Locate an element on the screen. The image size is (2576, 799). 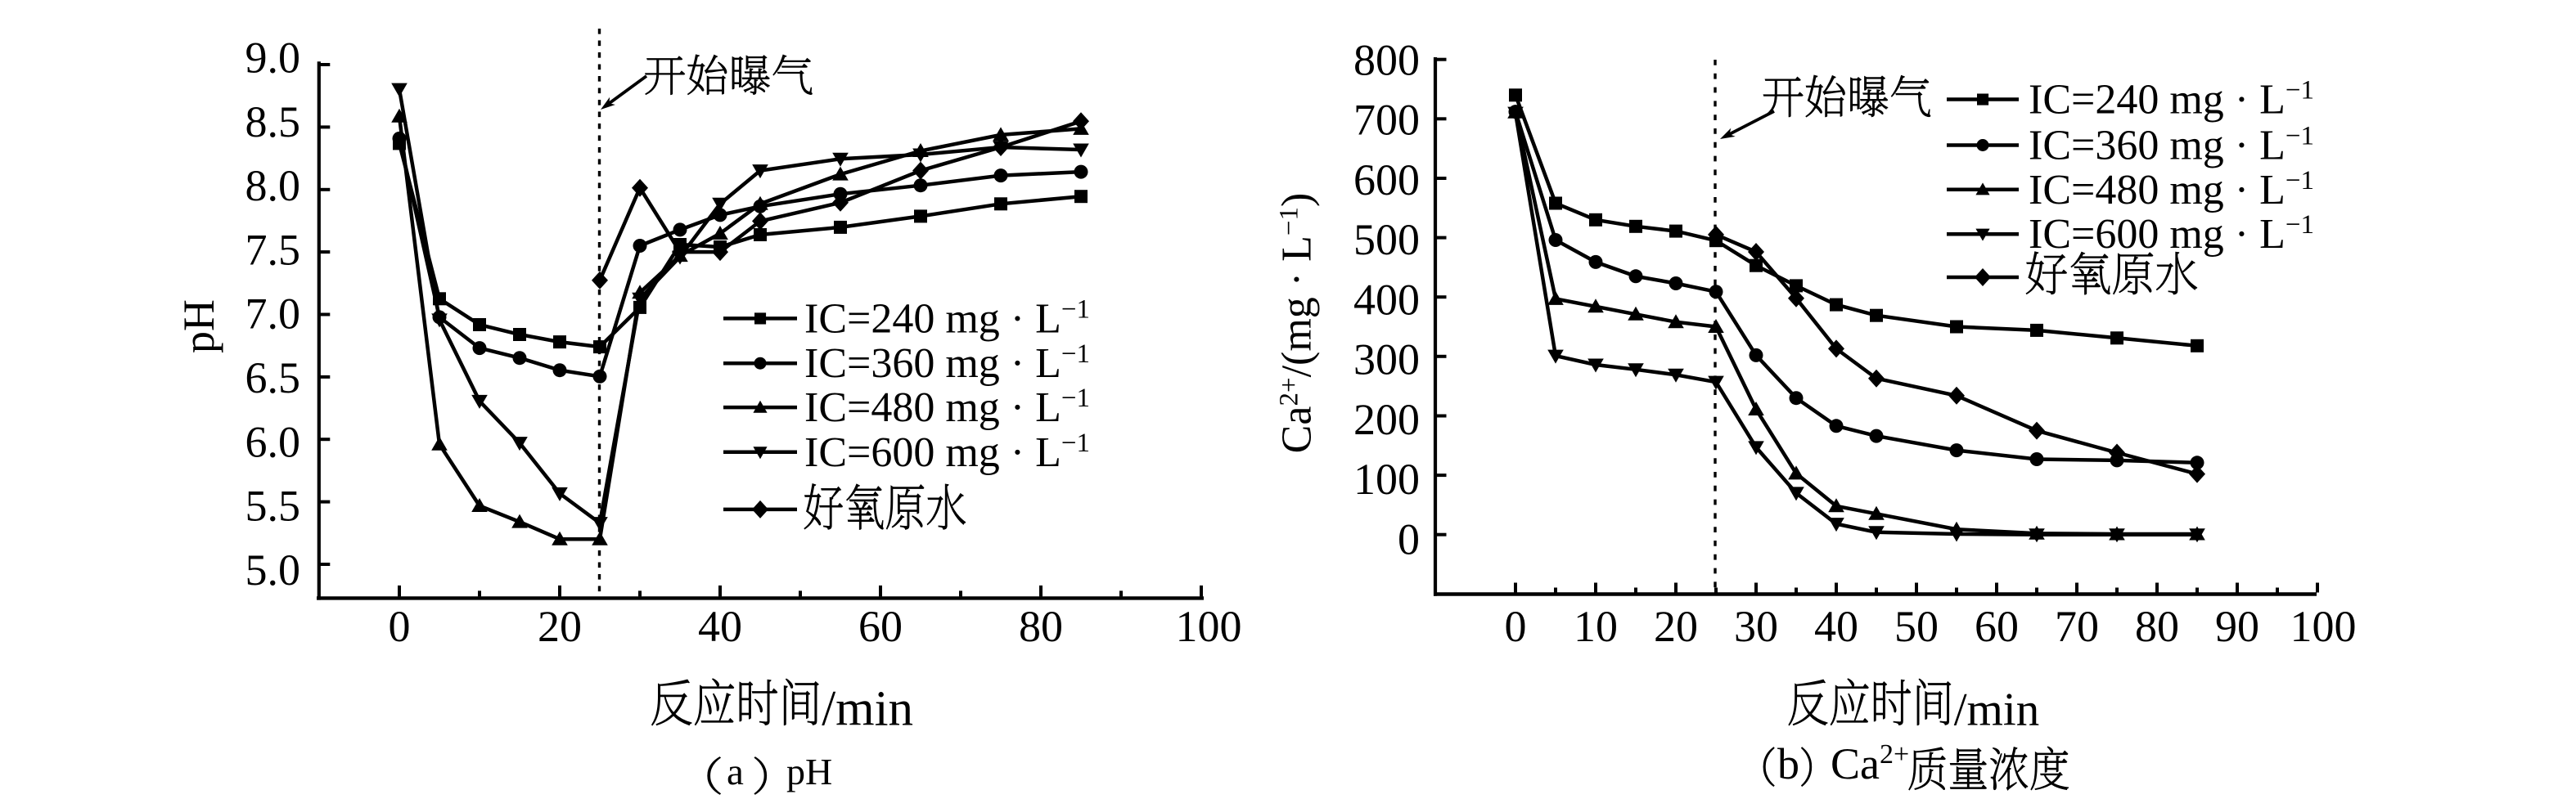
svg-text: 600 is located at coordinates (1386, 180).